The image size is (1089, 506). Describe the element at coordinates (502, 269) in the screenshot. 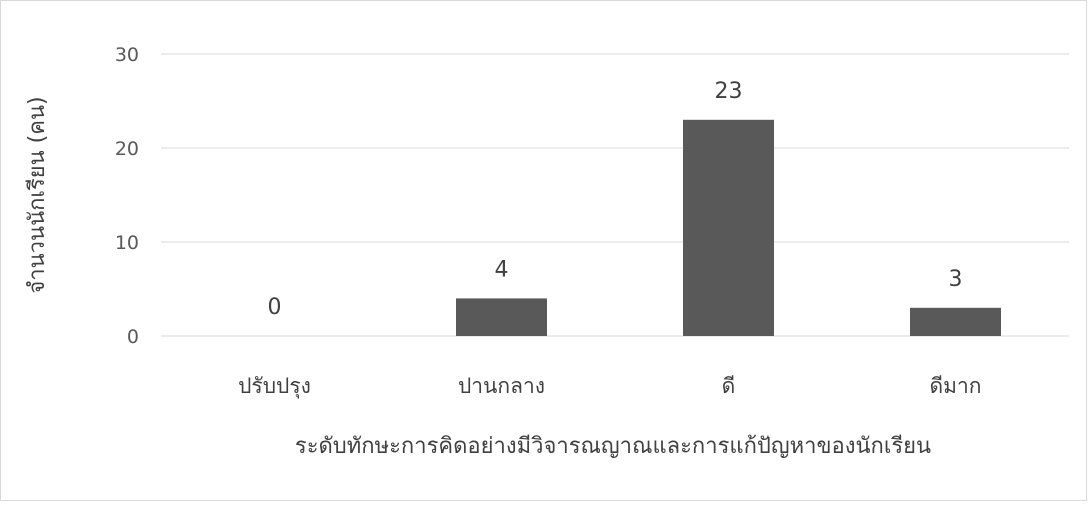

I see `data-label: 4` at that location.